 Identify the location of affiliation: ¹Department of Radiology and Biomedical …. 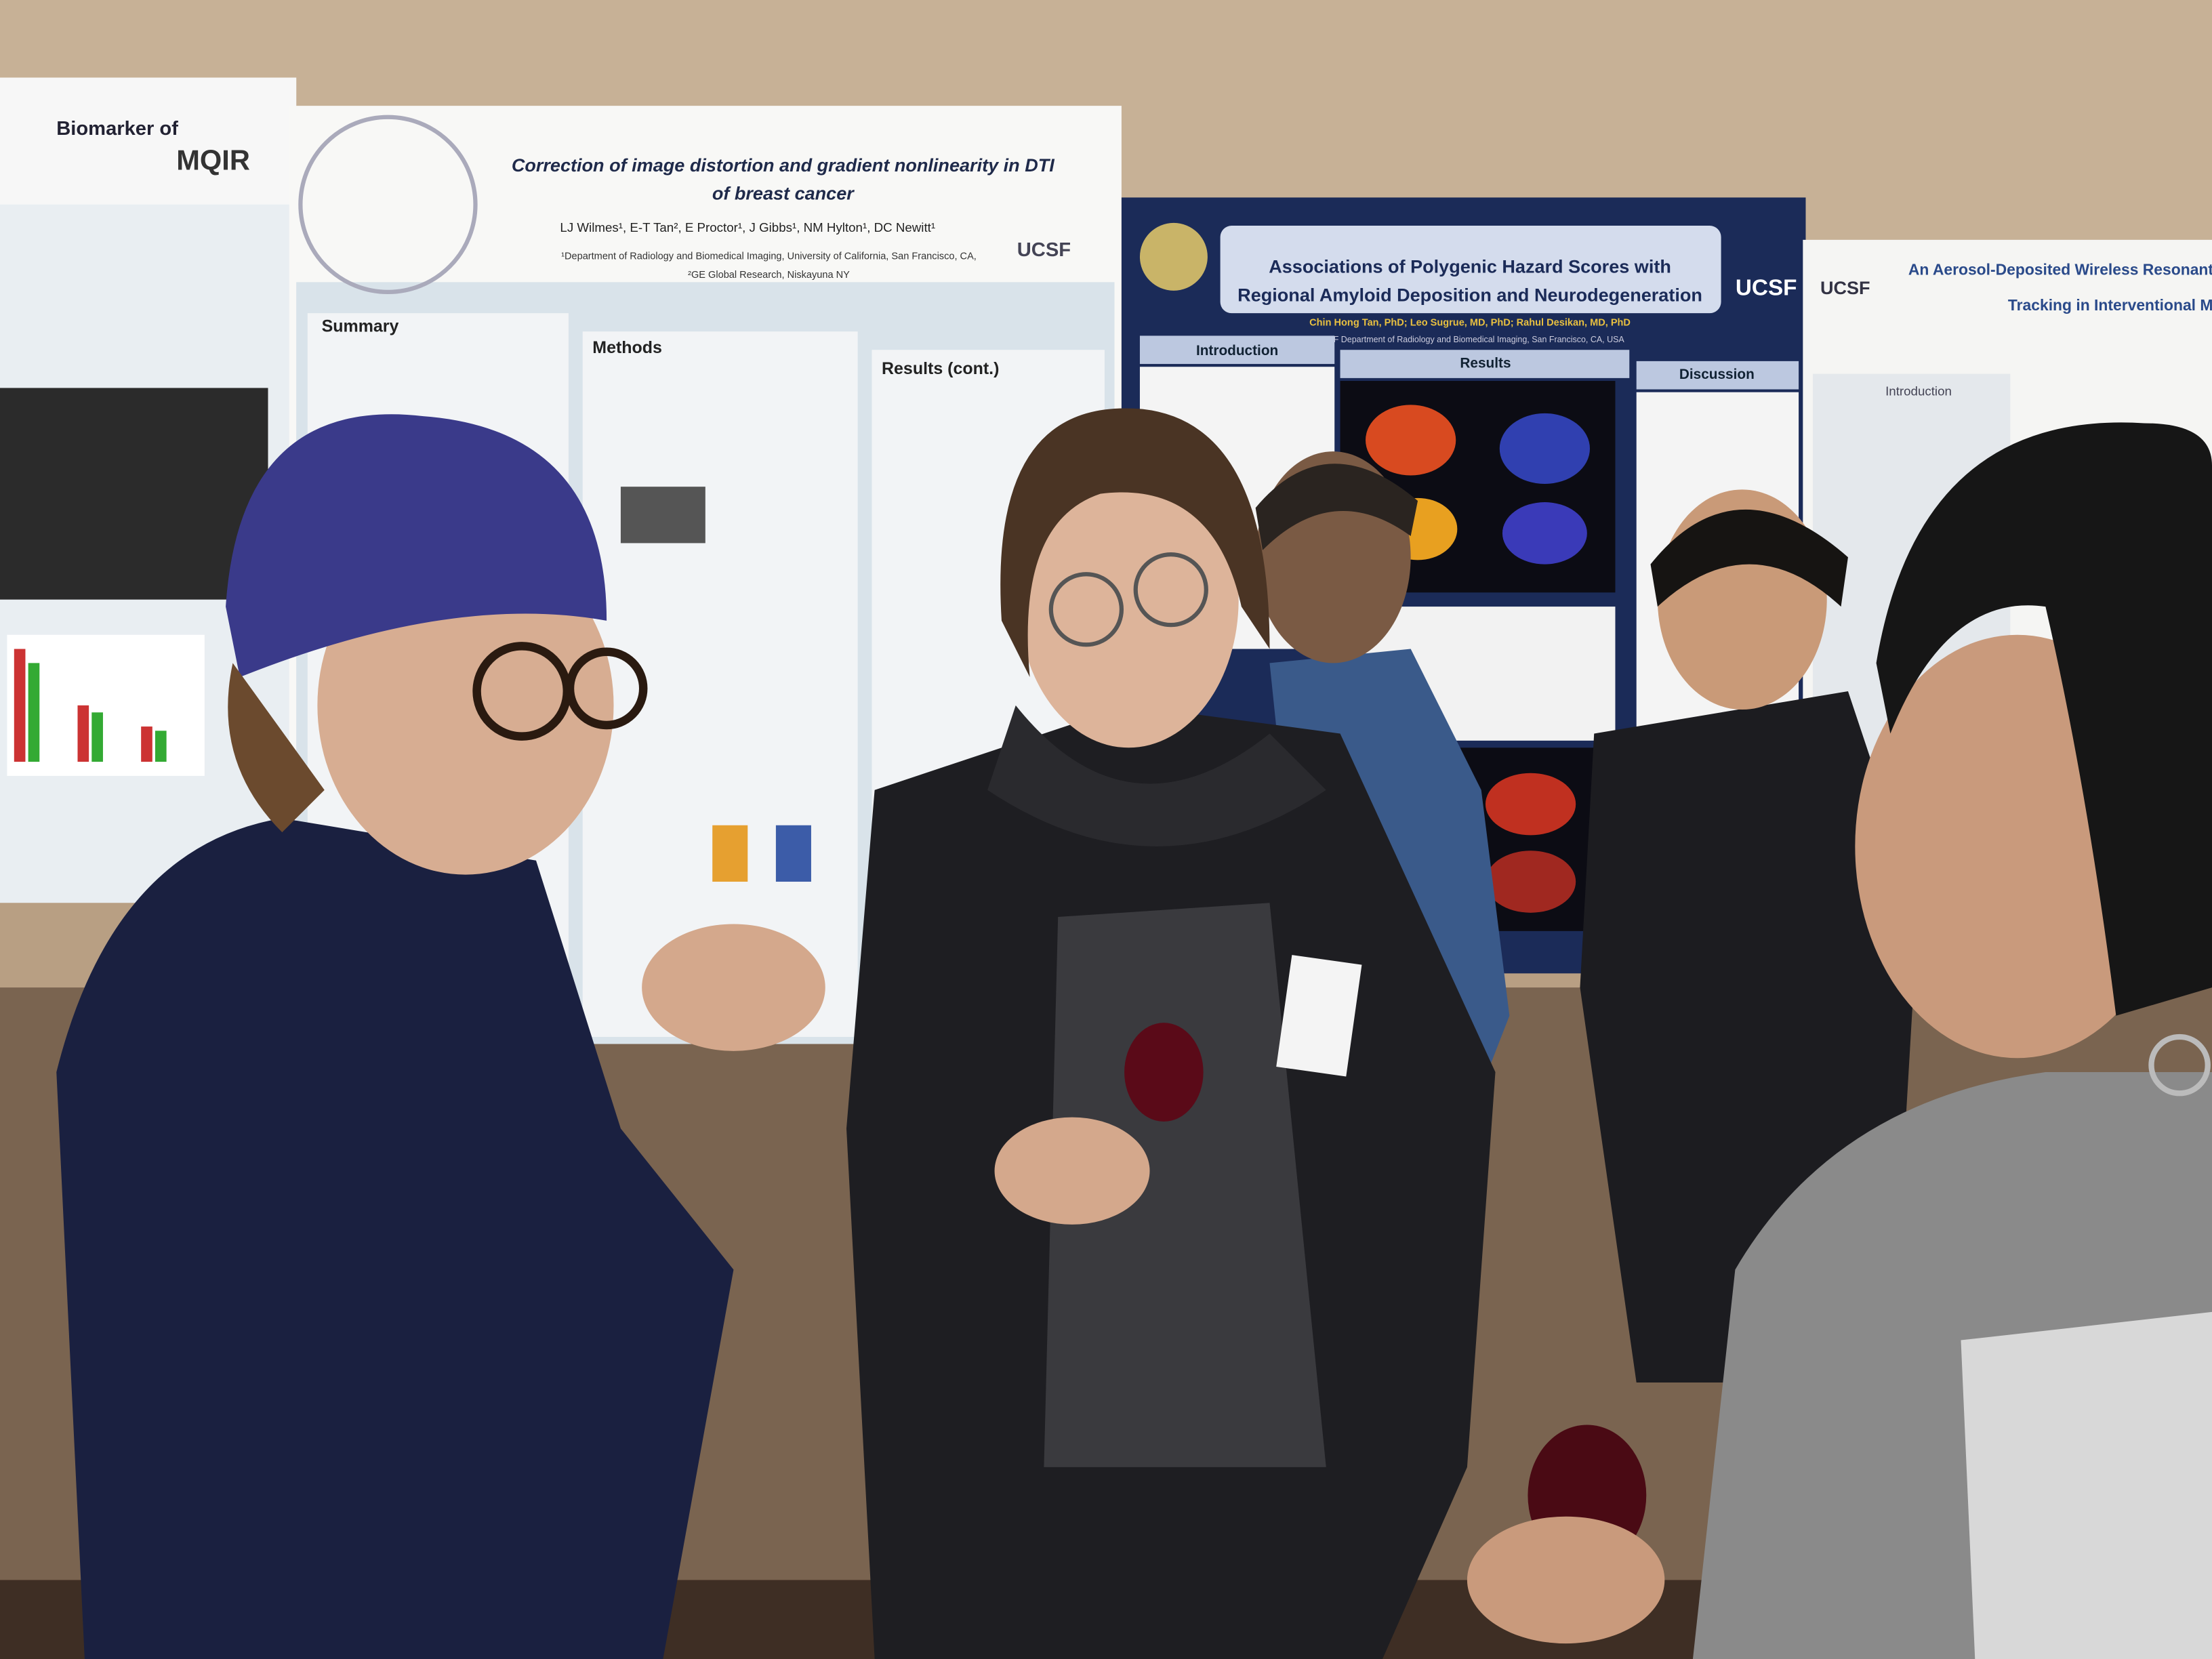
(769, 256).